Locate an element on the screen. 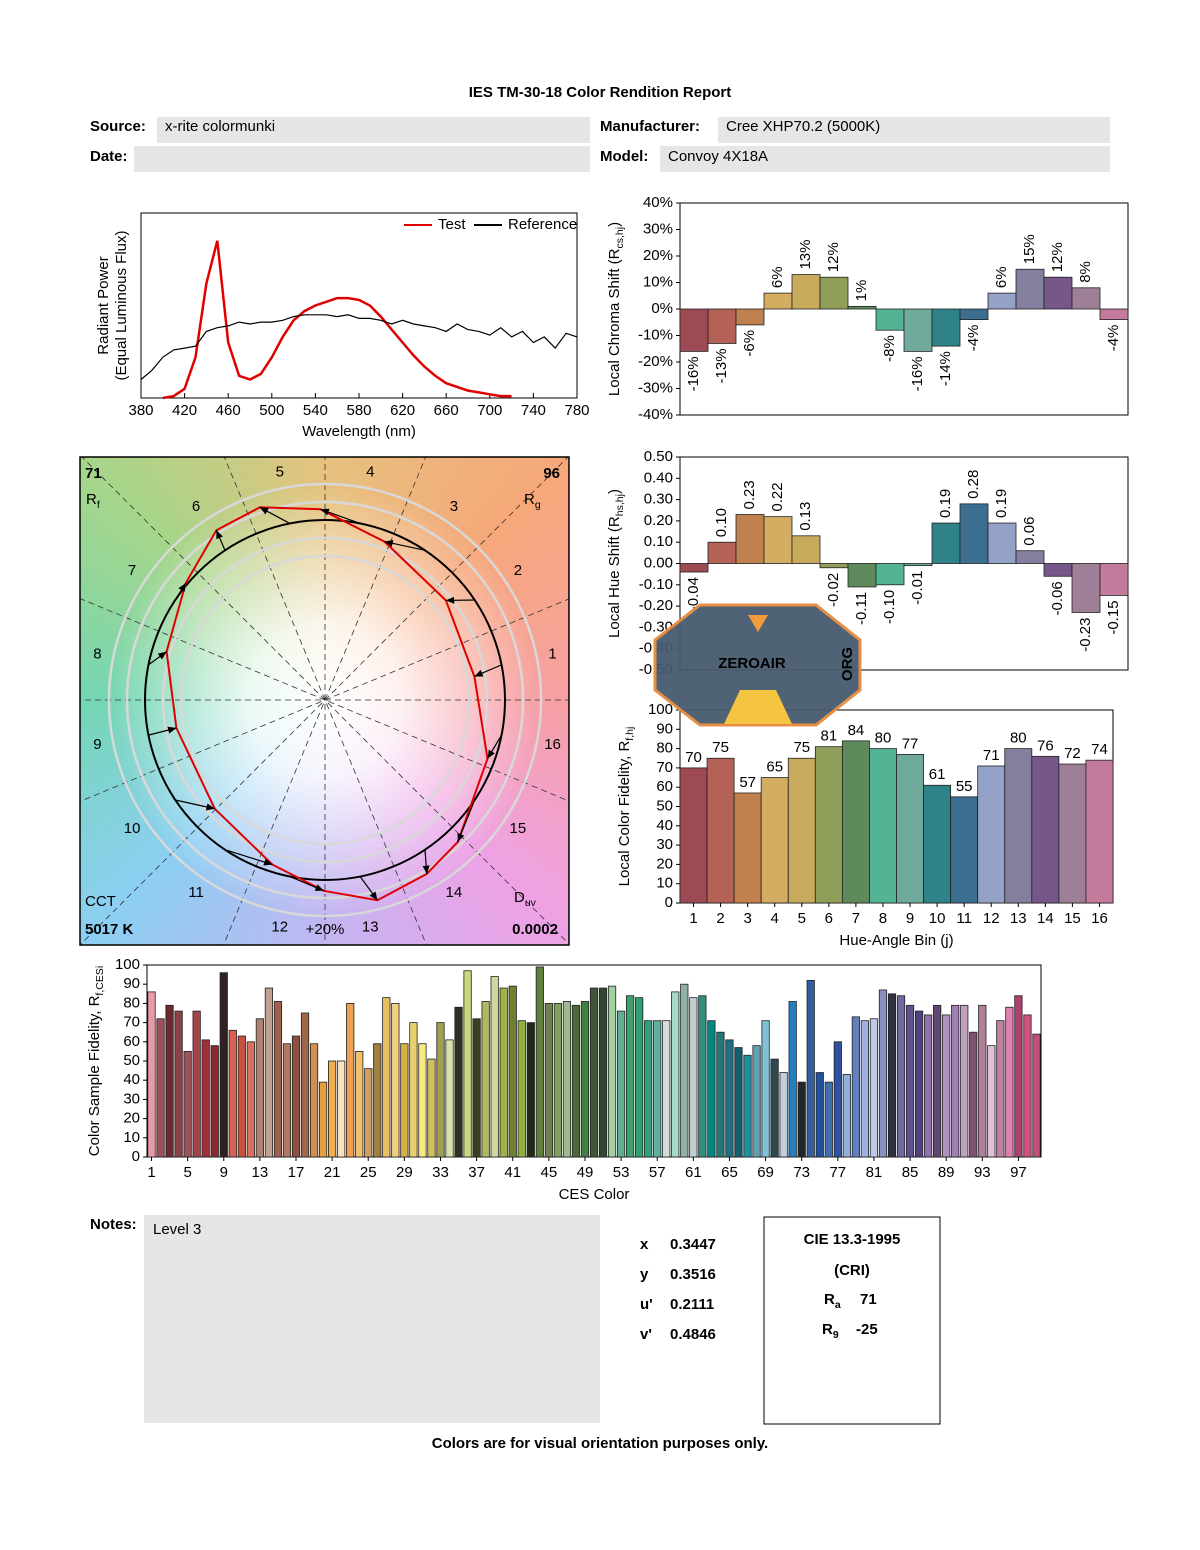 The height and width of the screenshot is (1550, 1200). x-tick-label: 81 is located at coordinates (874, 1172).